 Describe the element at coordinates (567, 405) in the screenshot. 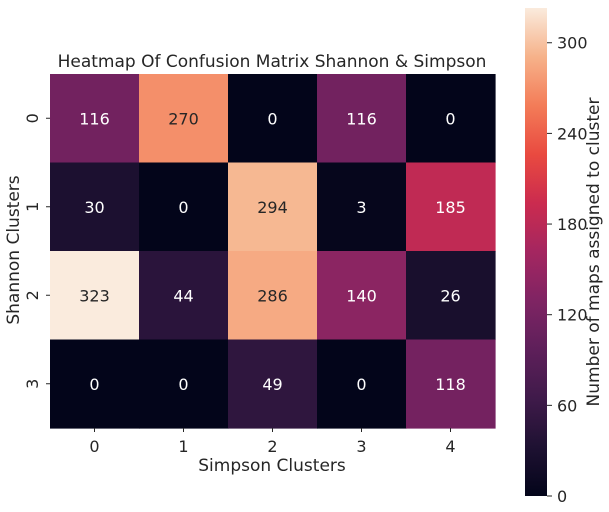

I see `colorbar-tick-label: 60` at that location.